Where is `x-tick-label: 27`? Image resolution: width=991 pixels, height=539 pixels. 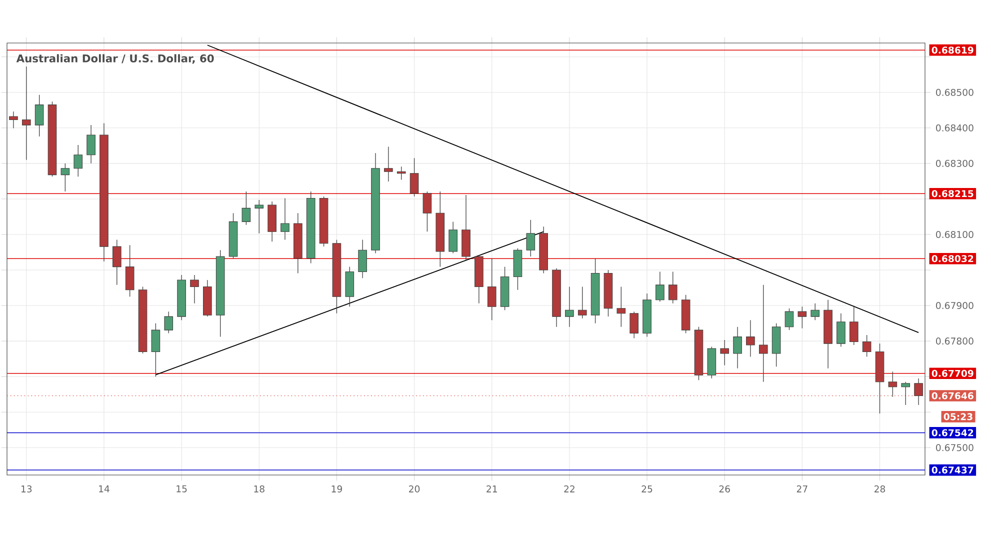
x-tick-label: 27 is located at coordinates (802, 488).